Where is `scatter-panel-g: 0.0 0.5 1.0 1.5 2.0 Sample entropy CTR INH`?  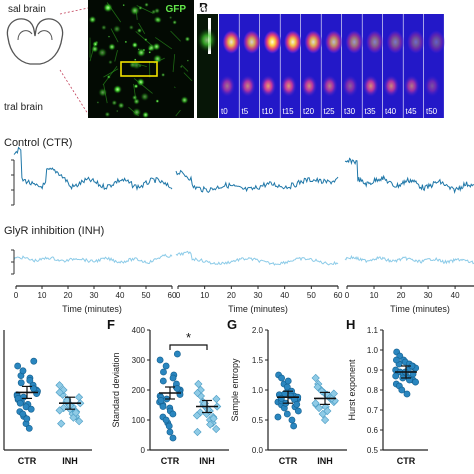
scatter-panel-g: 0.0 0.5 1.0 1.5 2.0 Sample entropy CTR INH is located at coordinates (288, 396).